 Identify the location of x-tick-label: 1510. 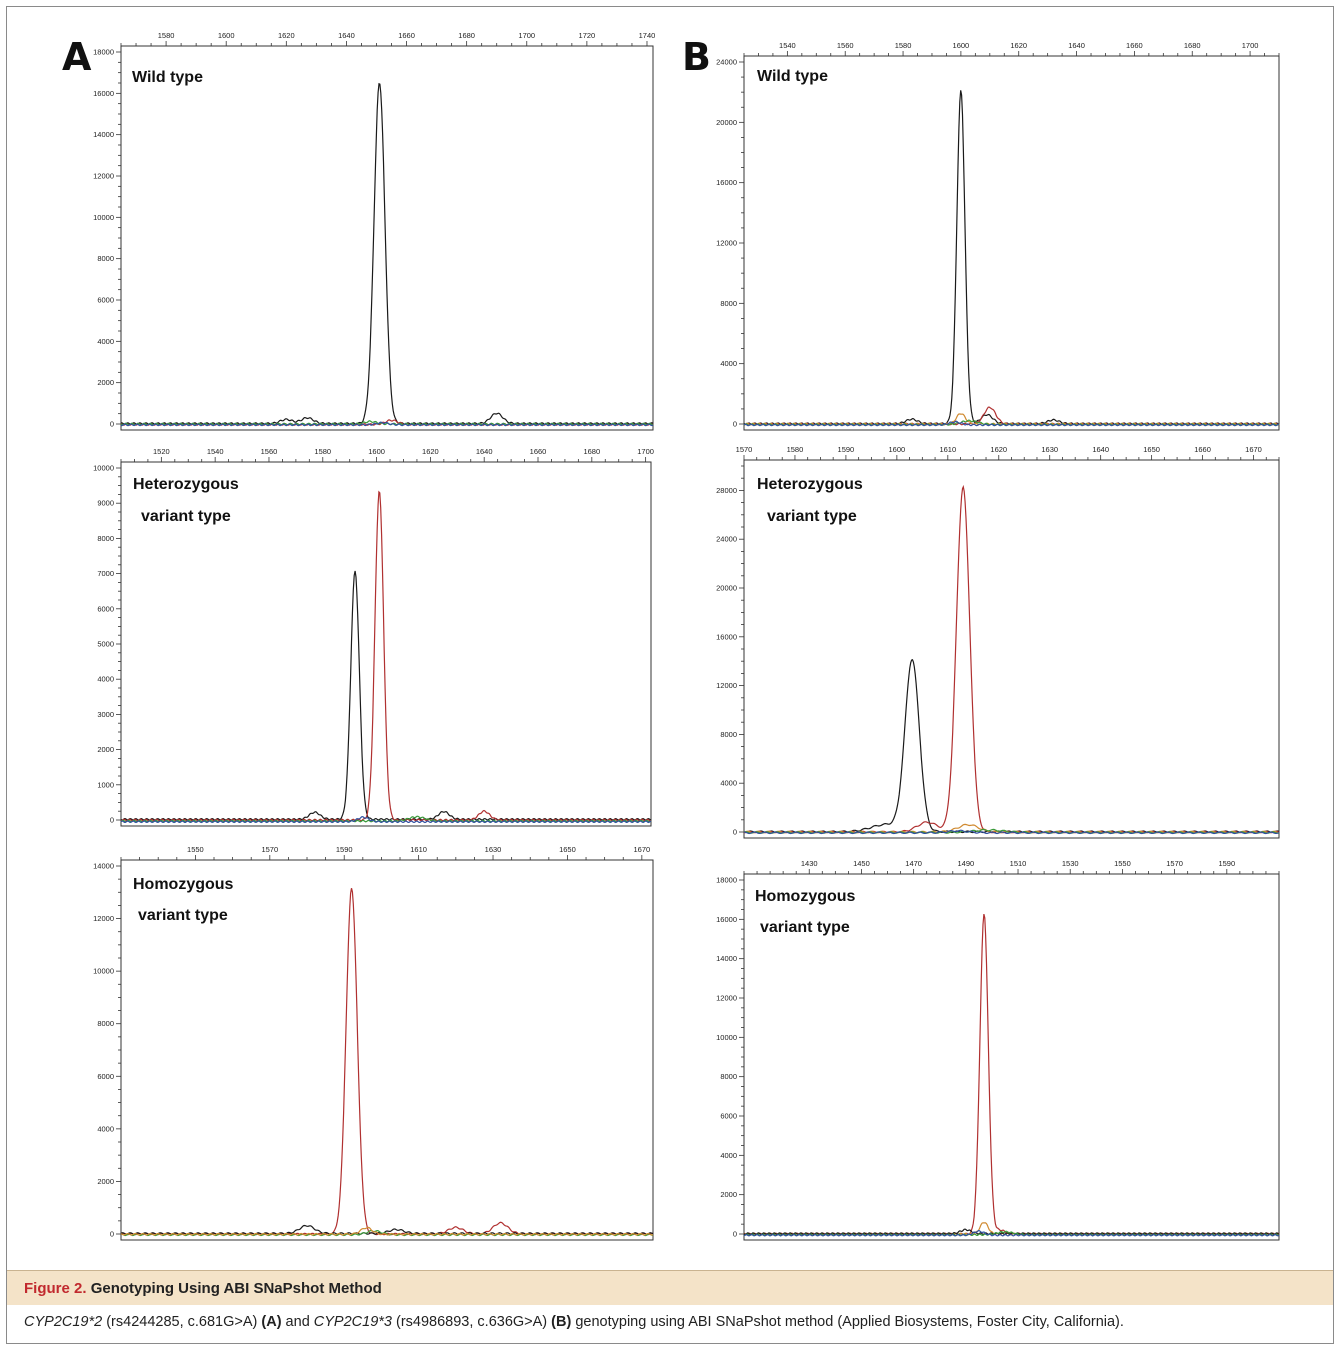
(1018, 863).